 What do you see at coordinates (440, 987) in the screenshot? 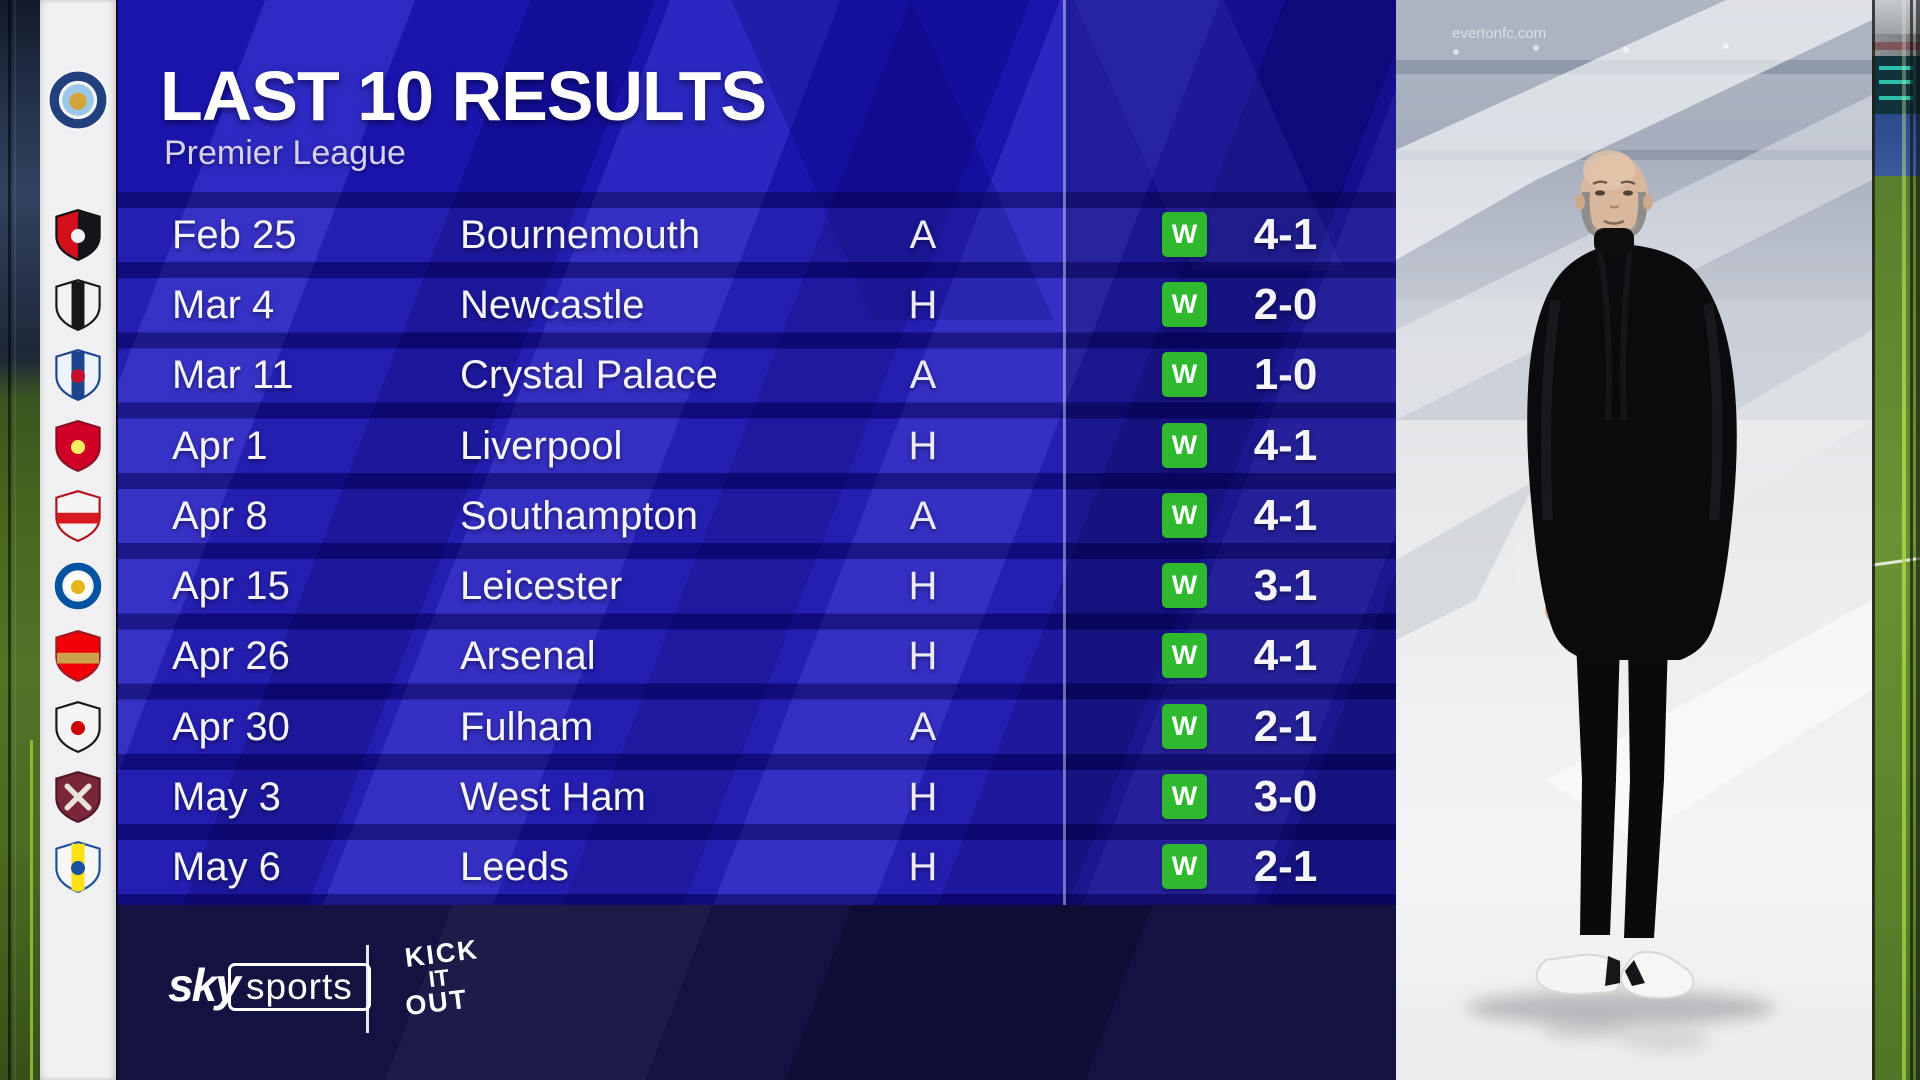
I see `kick-it-out-logo: KICK IT OUT` at bounding box center [440, 987].